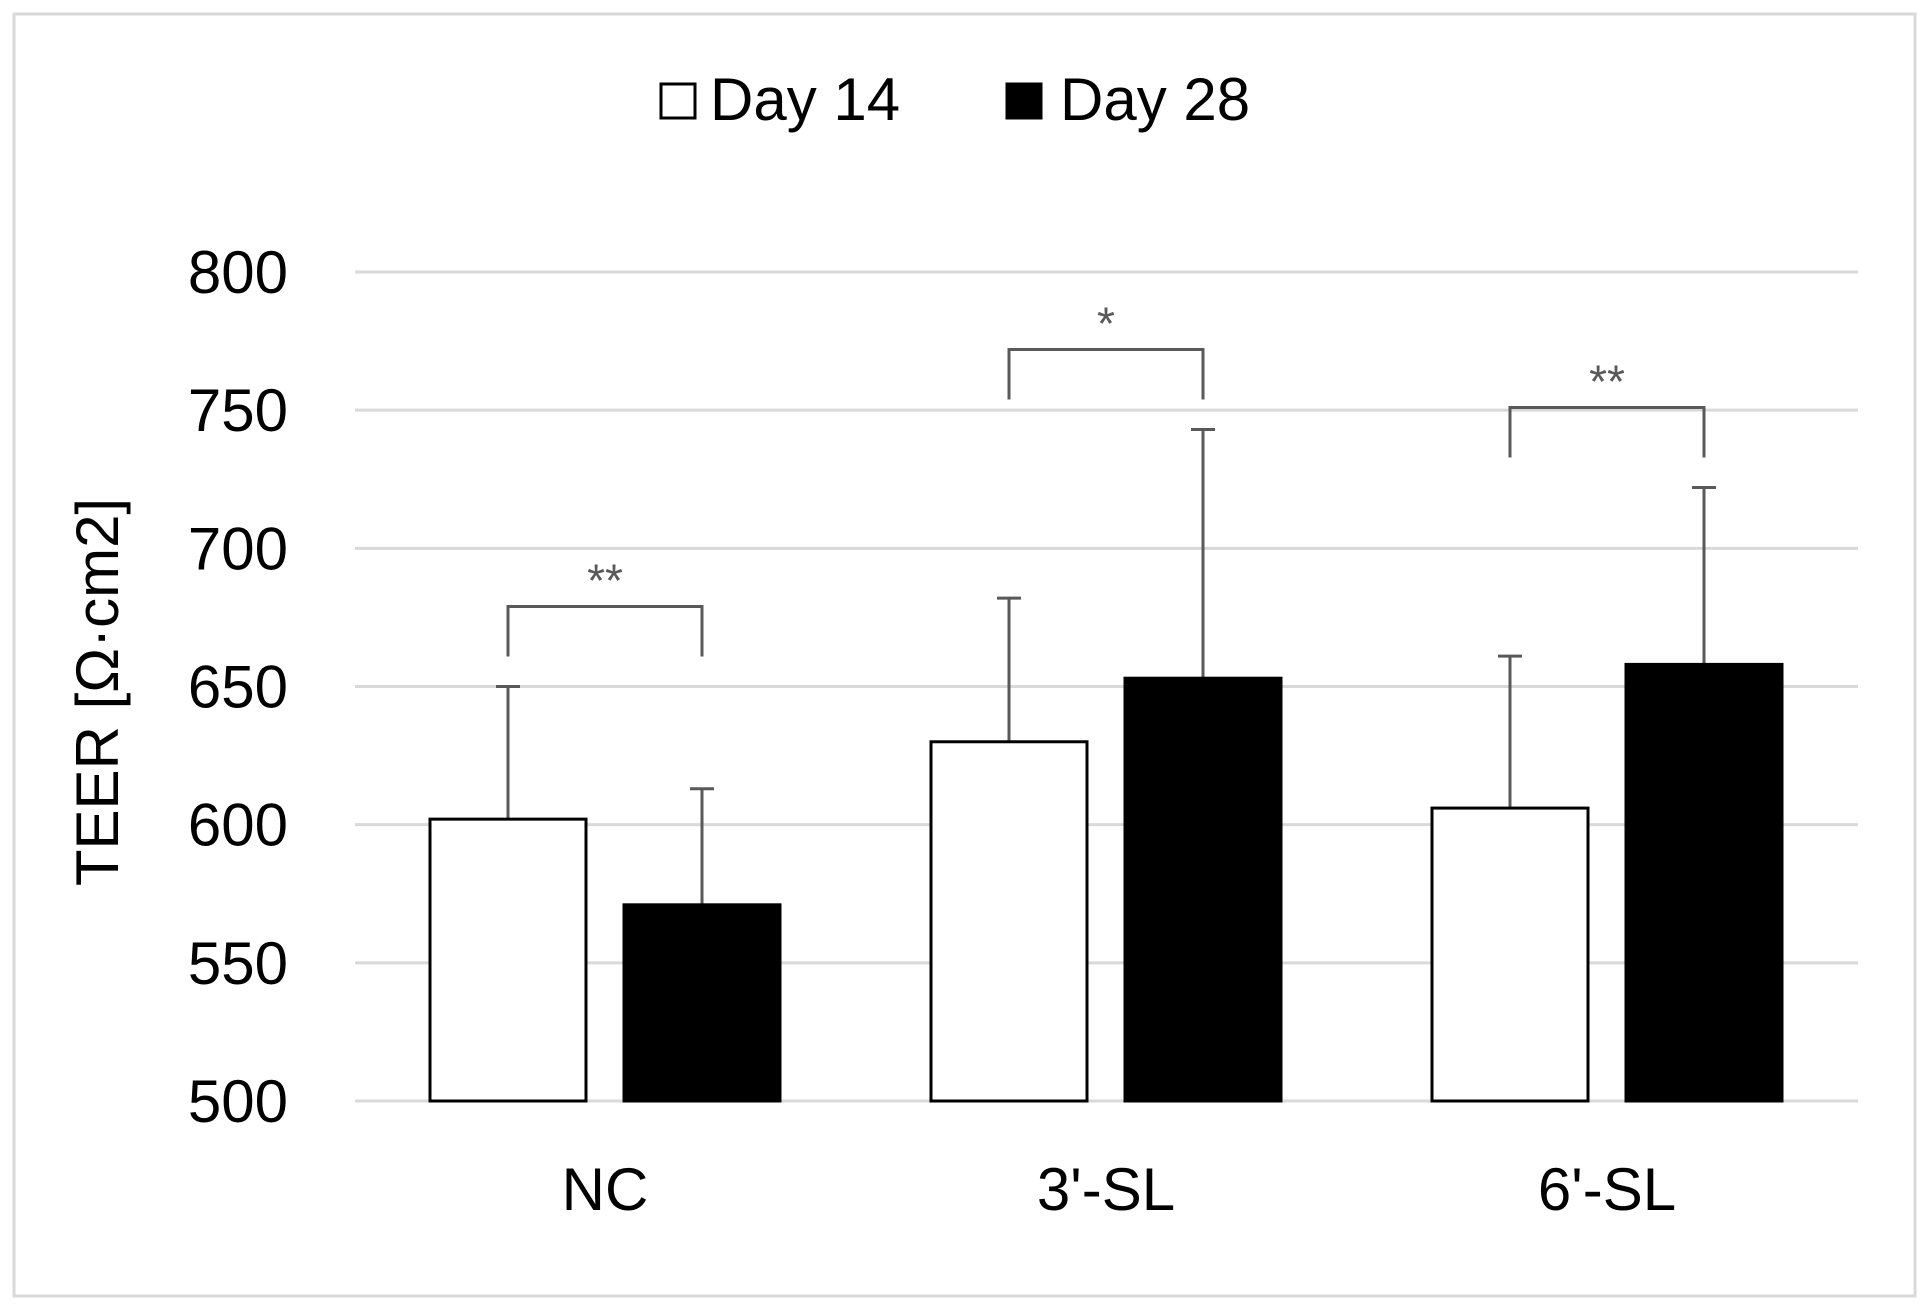 The width and height of the screenshot is (1931, 1315). What do you see at coordinates (1607, 432) in the screenshot?
I see `significance-bracket-6-sl` at bounding box center [1607, 432].